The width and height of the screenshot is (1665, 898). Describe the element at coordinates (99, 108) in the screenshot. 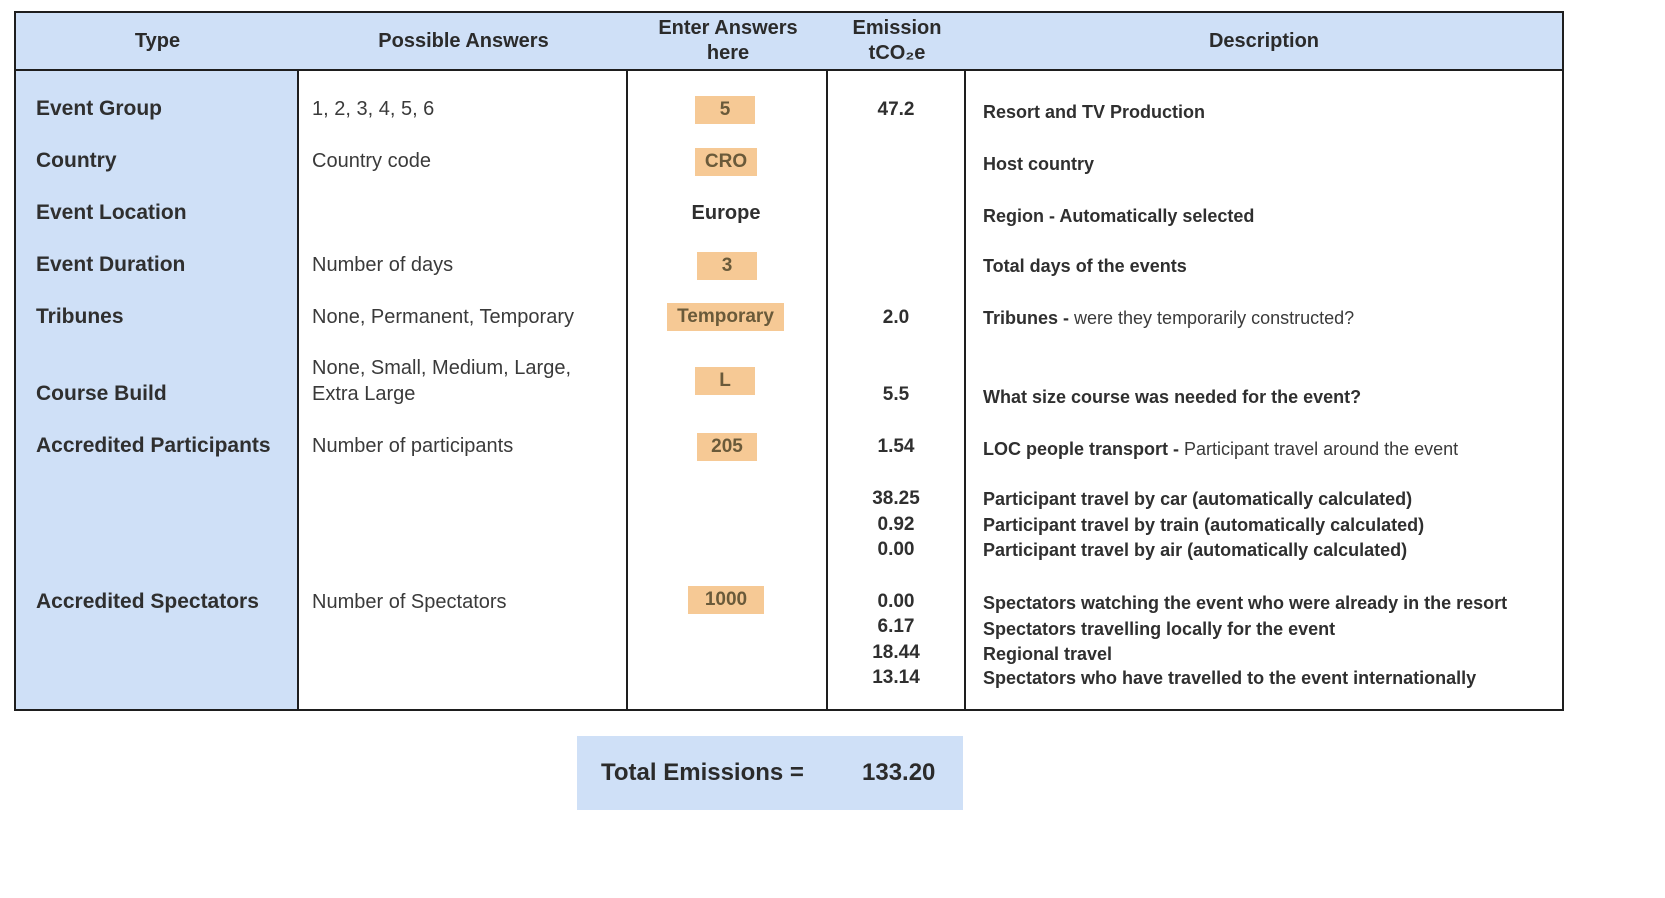

I see `row-type-event-group: Event Group` at that location.